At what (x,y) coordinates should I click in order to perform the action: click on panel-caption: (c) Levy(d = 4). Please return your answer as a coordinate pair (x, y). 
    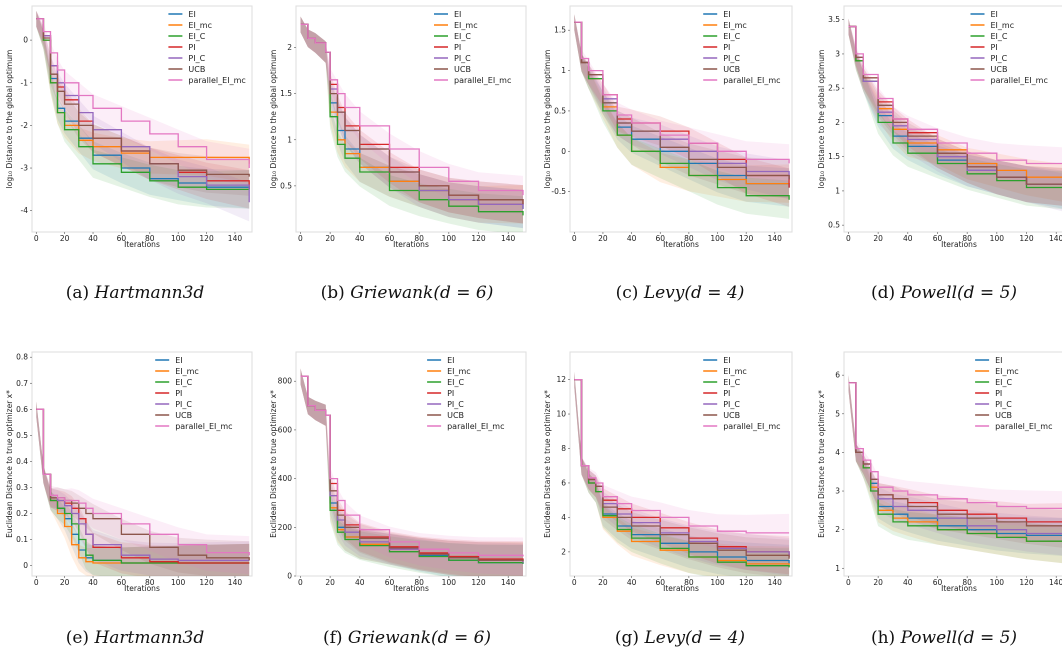
    Looking at the image, I should click on (680, 293).